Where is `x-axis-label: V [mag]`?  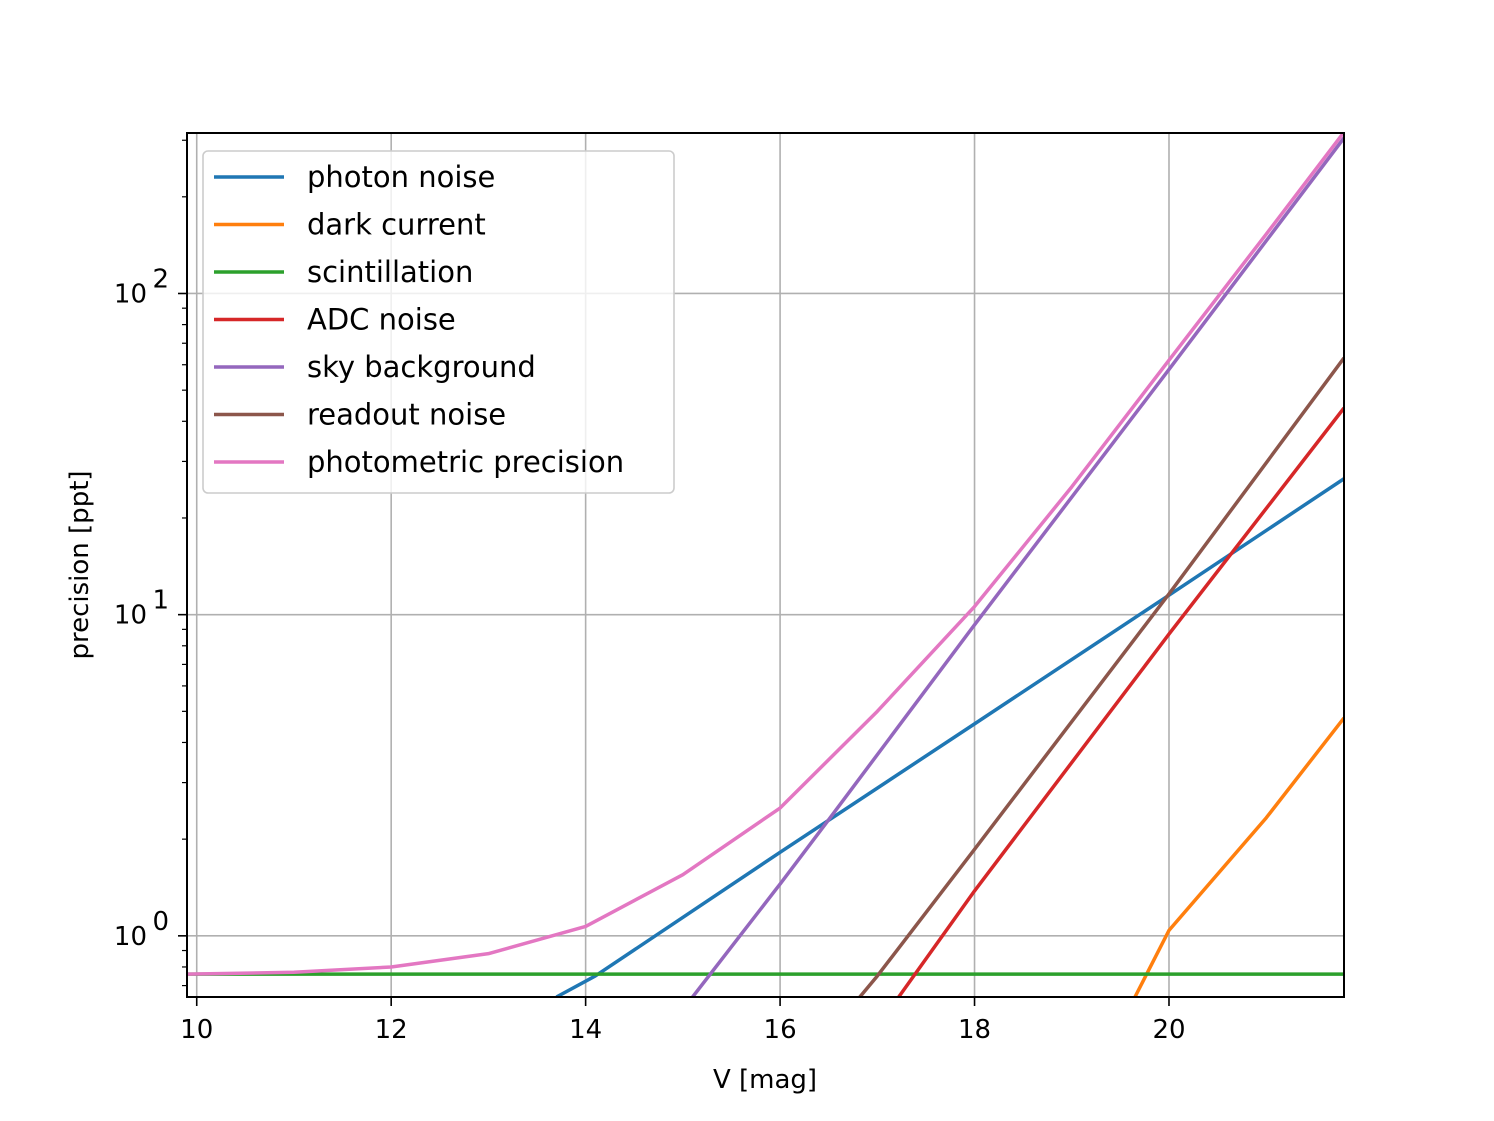 x-axis-label: V [mag] is located at coordinates (765, 1080).